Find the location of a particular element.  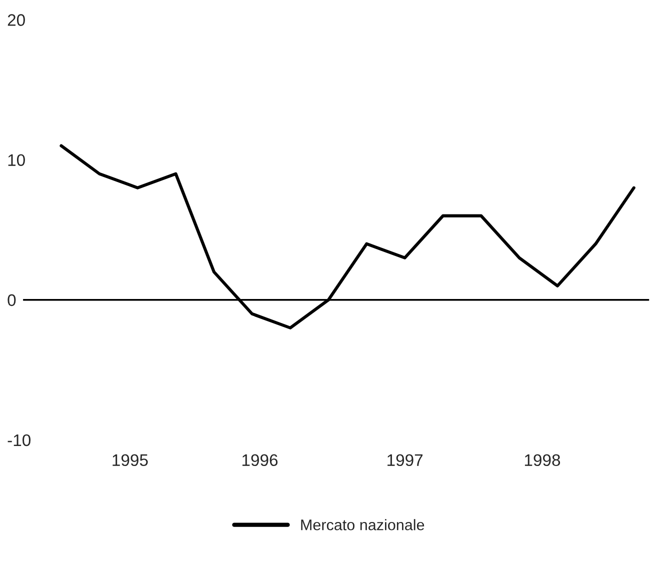

y-tick-label: 0 is located at coordinates (12, 300).